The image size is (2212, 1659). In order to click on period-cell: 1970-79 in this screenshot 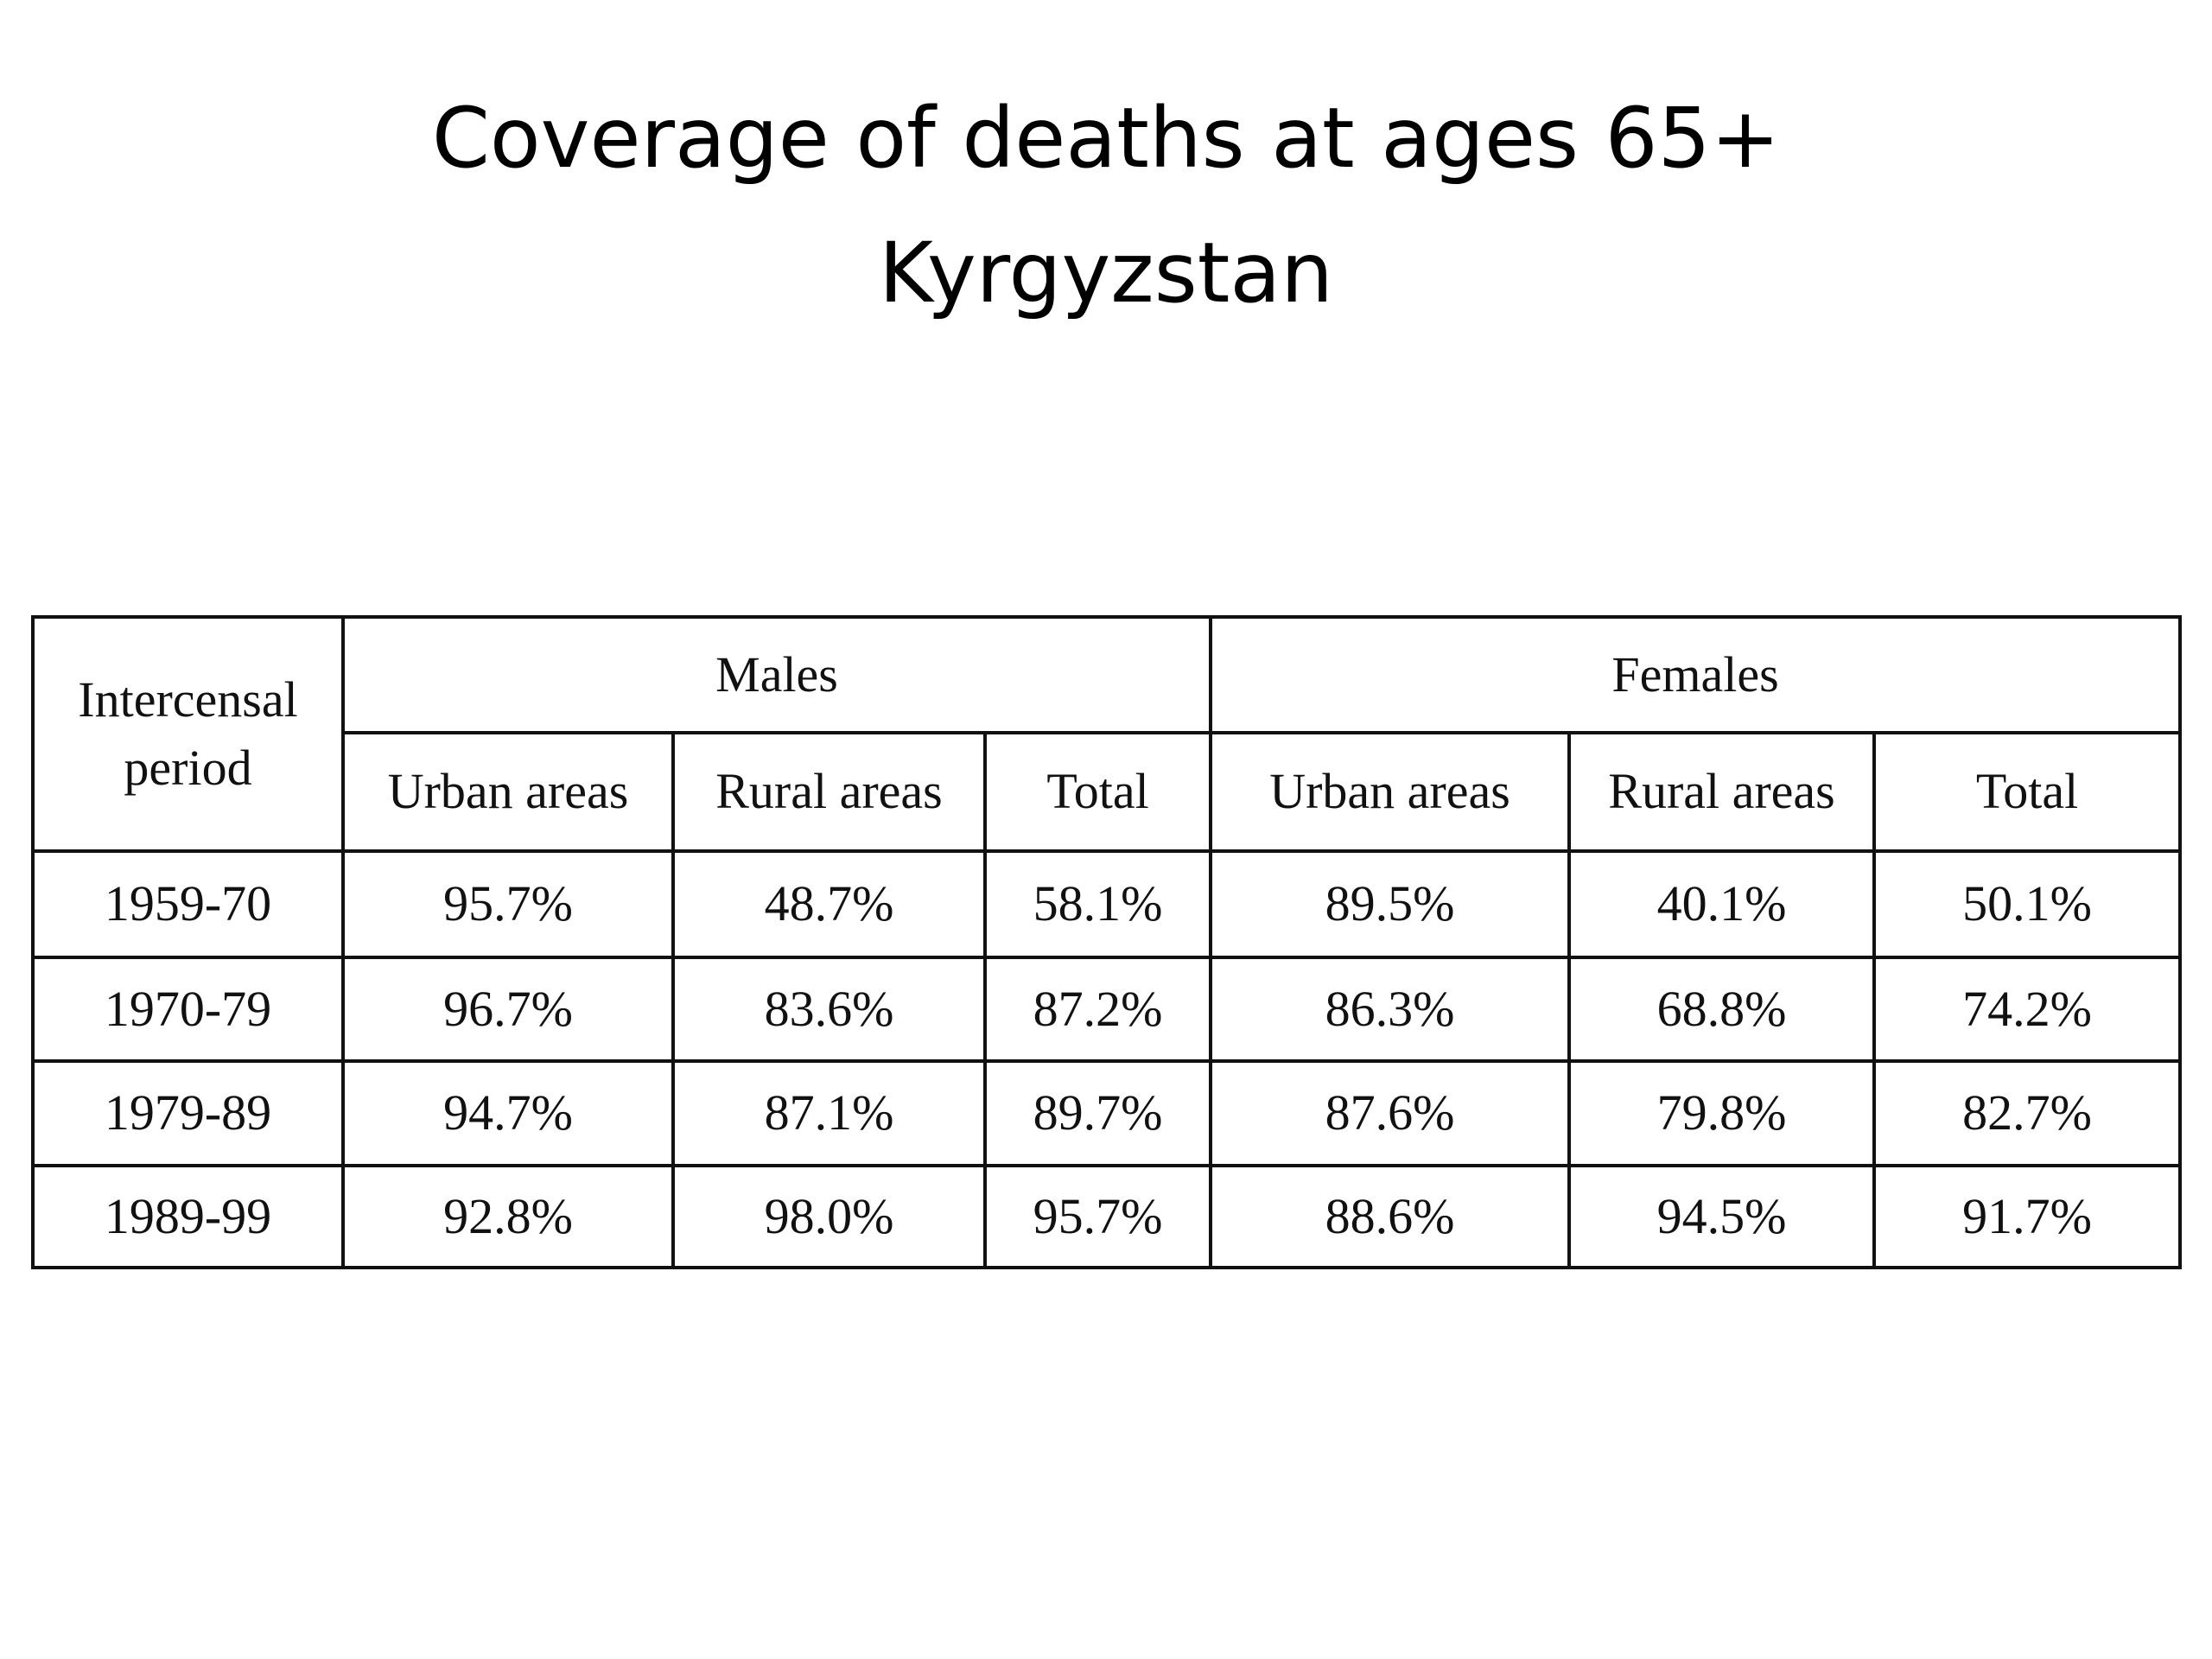, I will do `click(188, 1009)`.